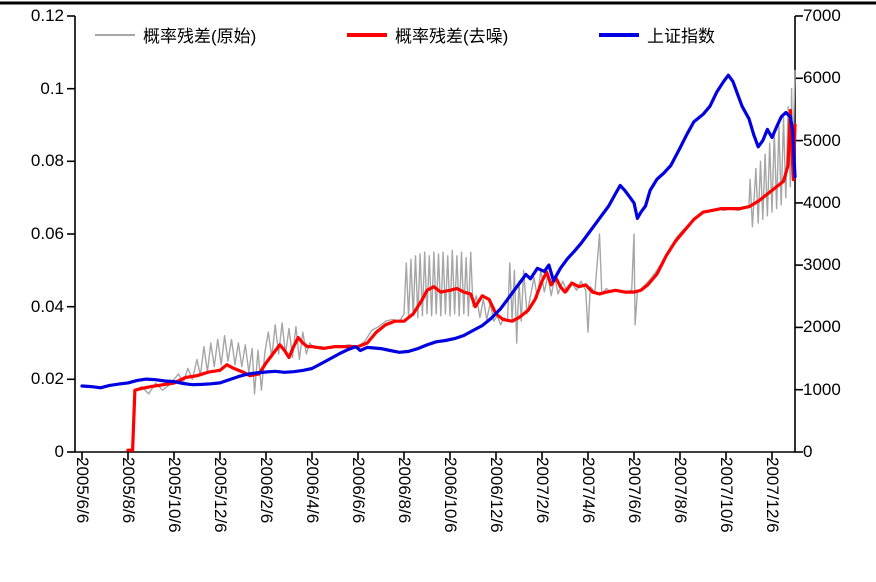  What do you see at coordinates (47, 15) in the screenshot?
I see `y-axis-label-left: 0.12` at bounding box center [47, 15].